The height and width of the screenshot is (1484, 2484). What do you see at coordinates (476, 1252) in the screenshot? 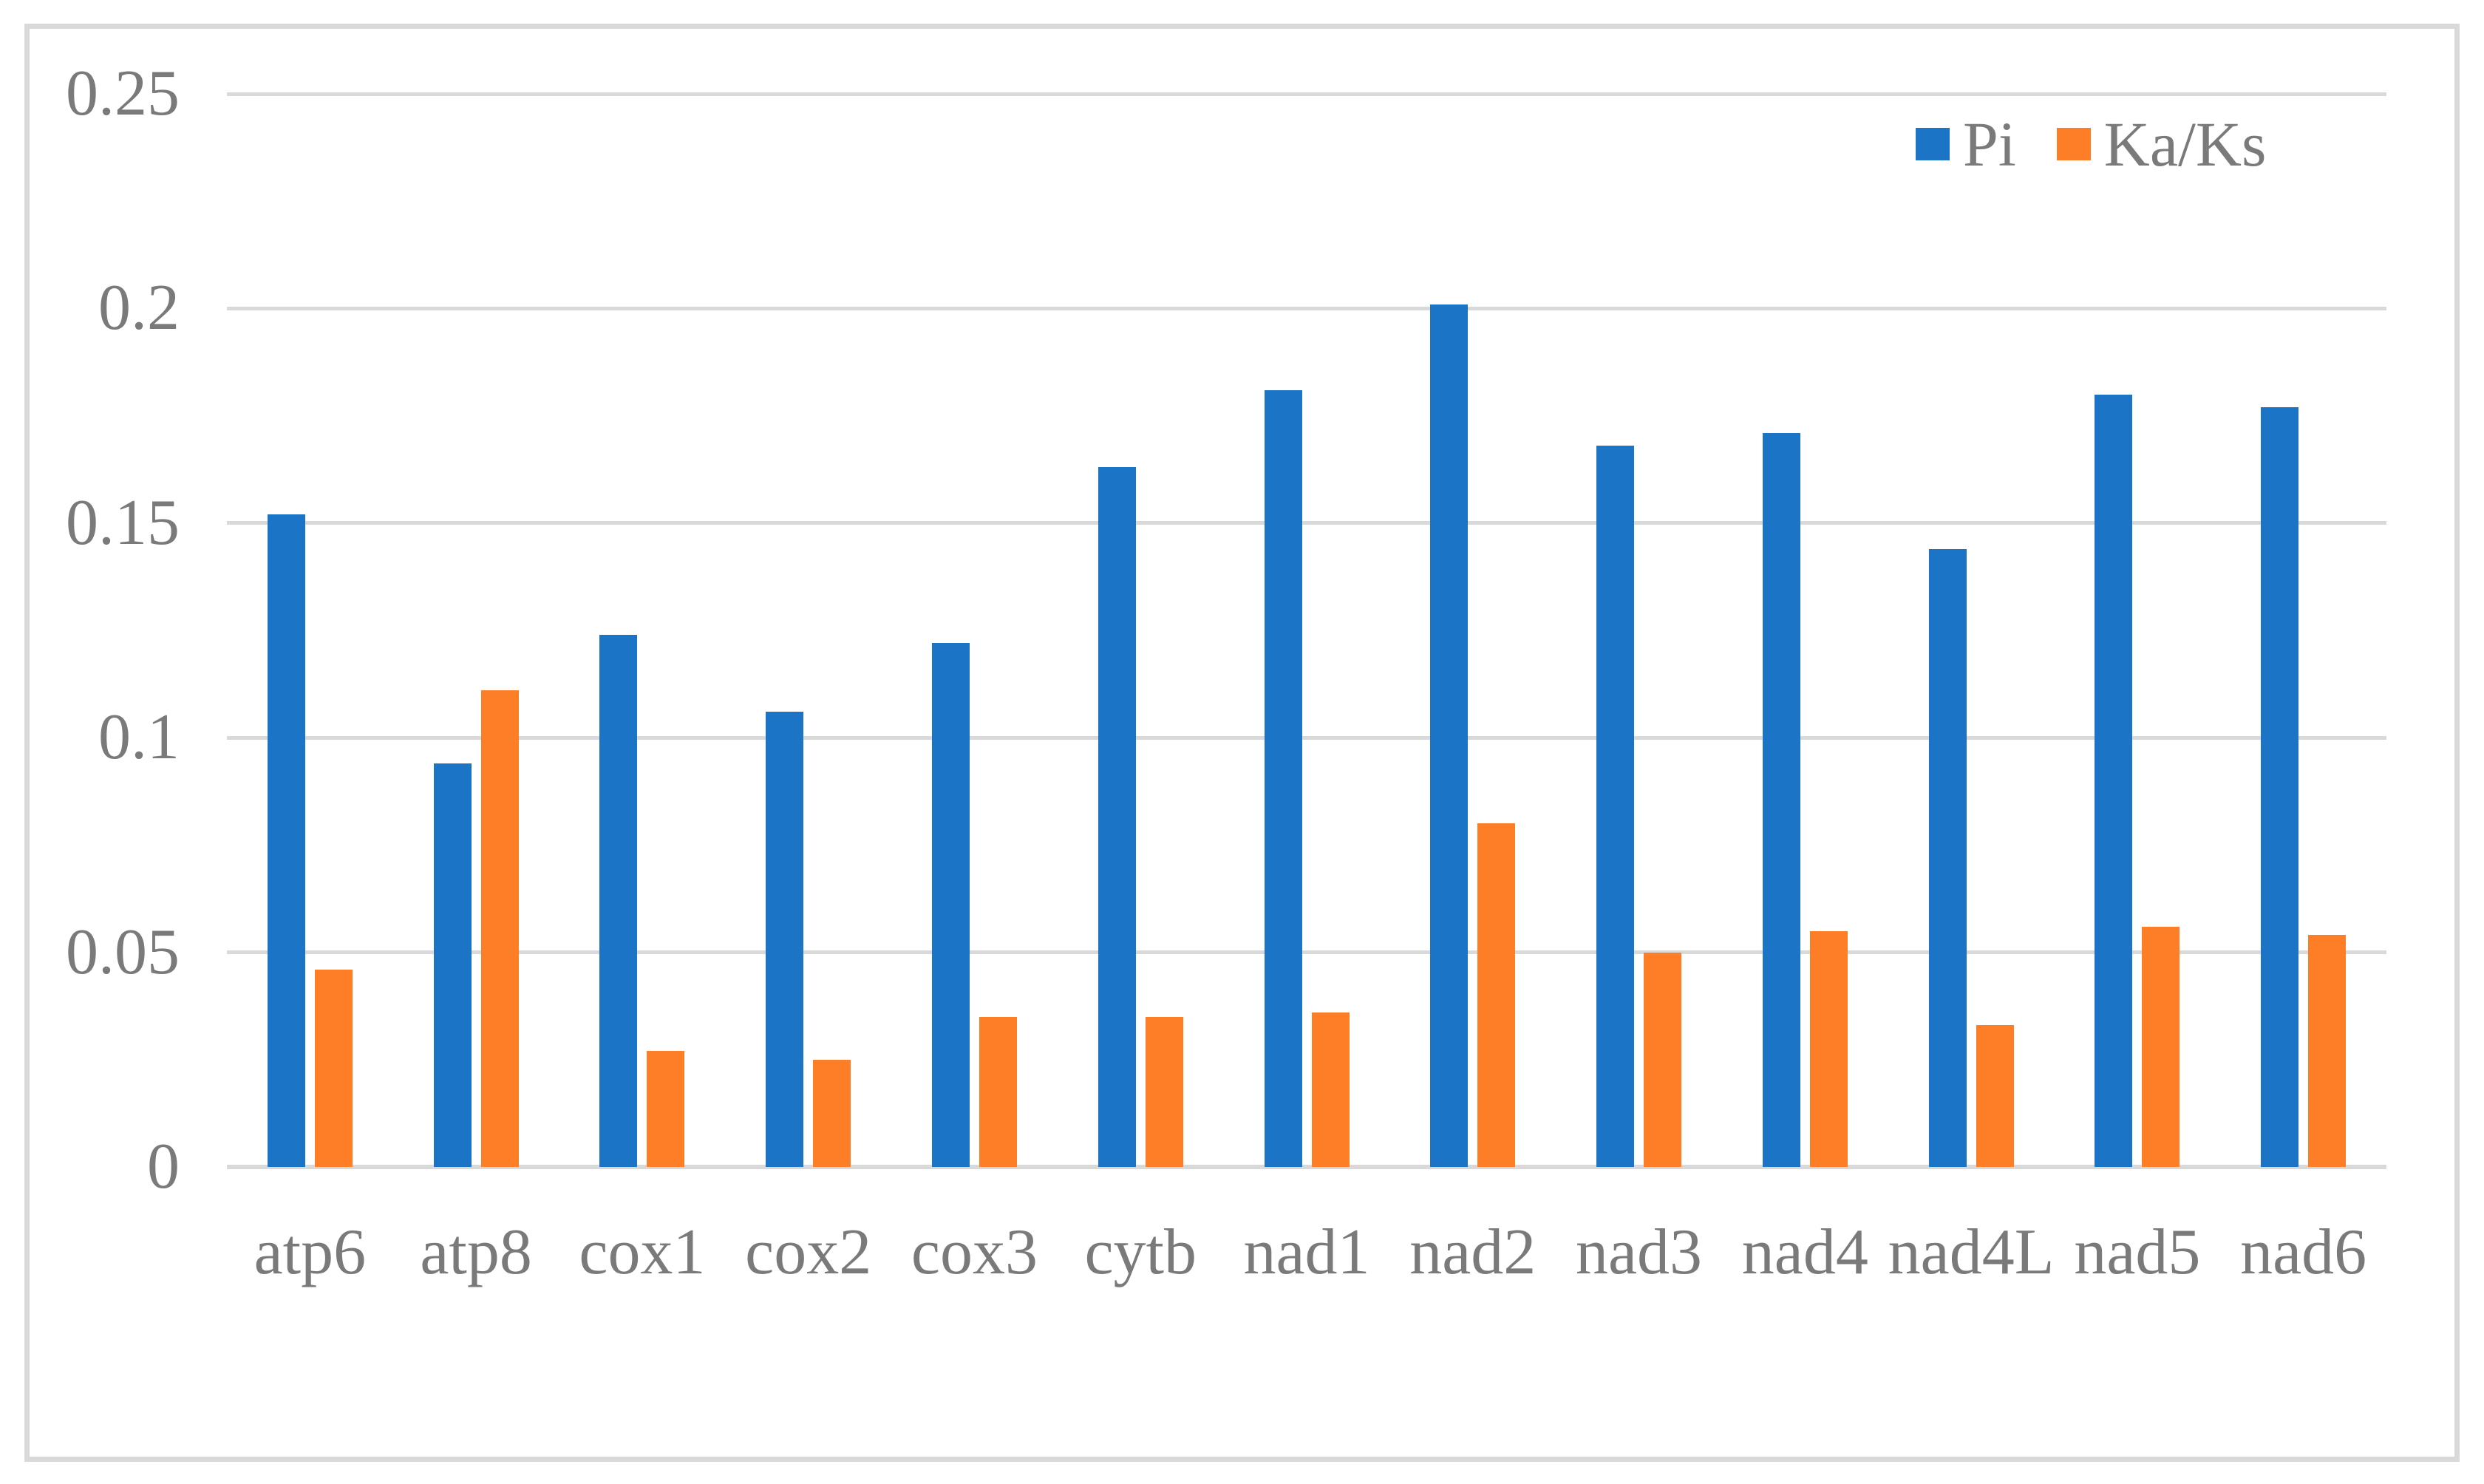
I see `x-tick-label-atp8: atp8` at bounding box center [476, 1252].